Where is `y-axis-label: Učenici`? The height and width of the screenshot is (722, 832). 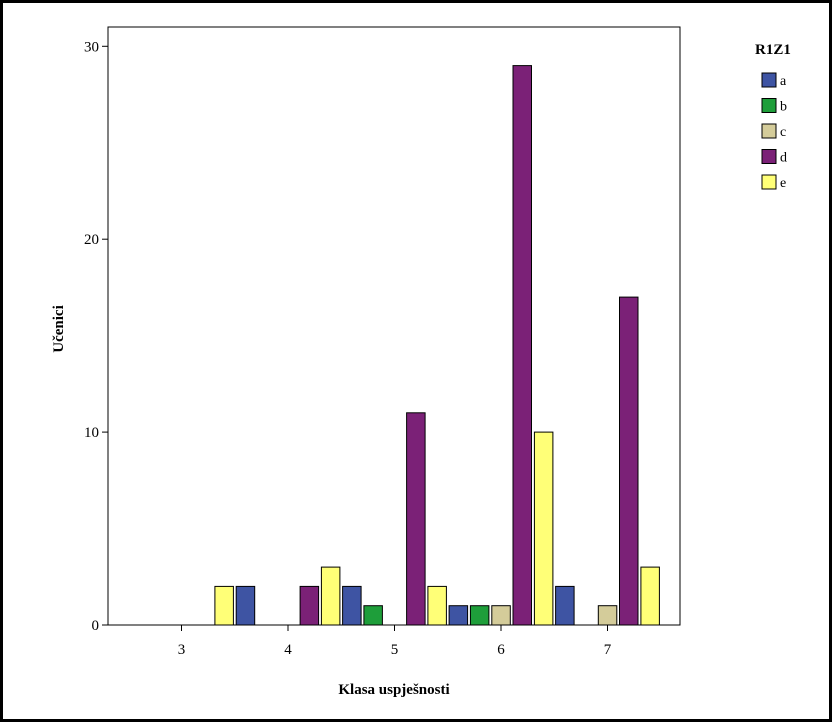
y-axis-label: Učenici is located at coordinates (59, 328).